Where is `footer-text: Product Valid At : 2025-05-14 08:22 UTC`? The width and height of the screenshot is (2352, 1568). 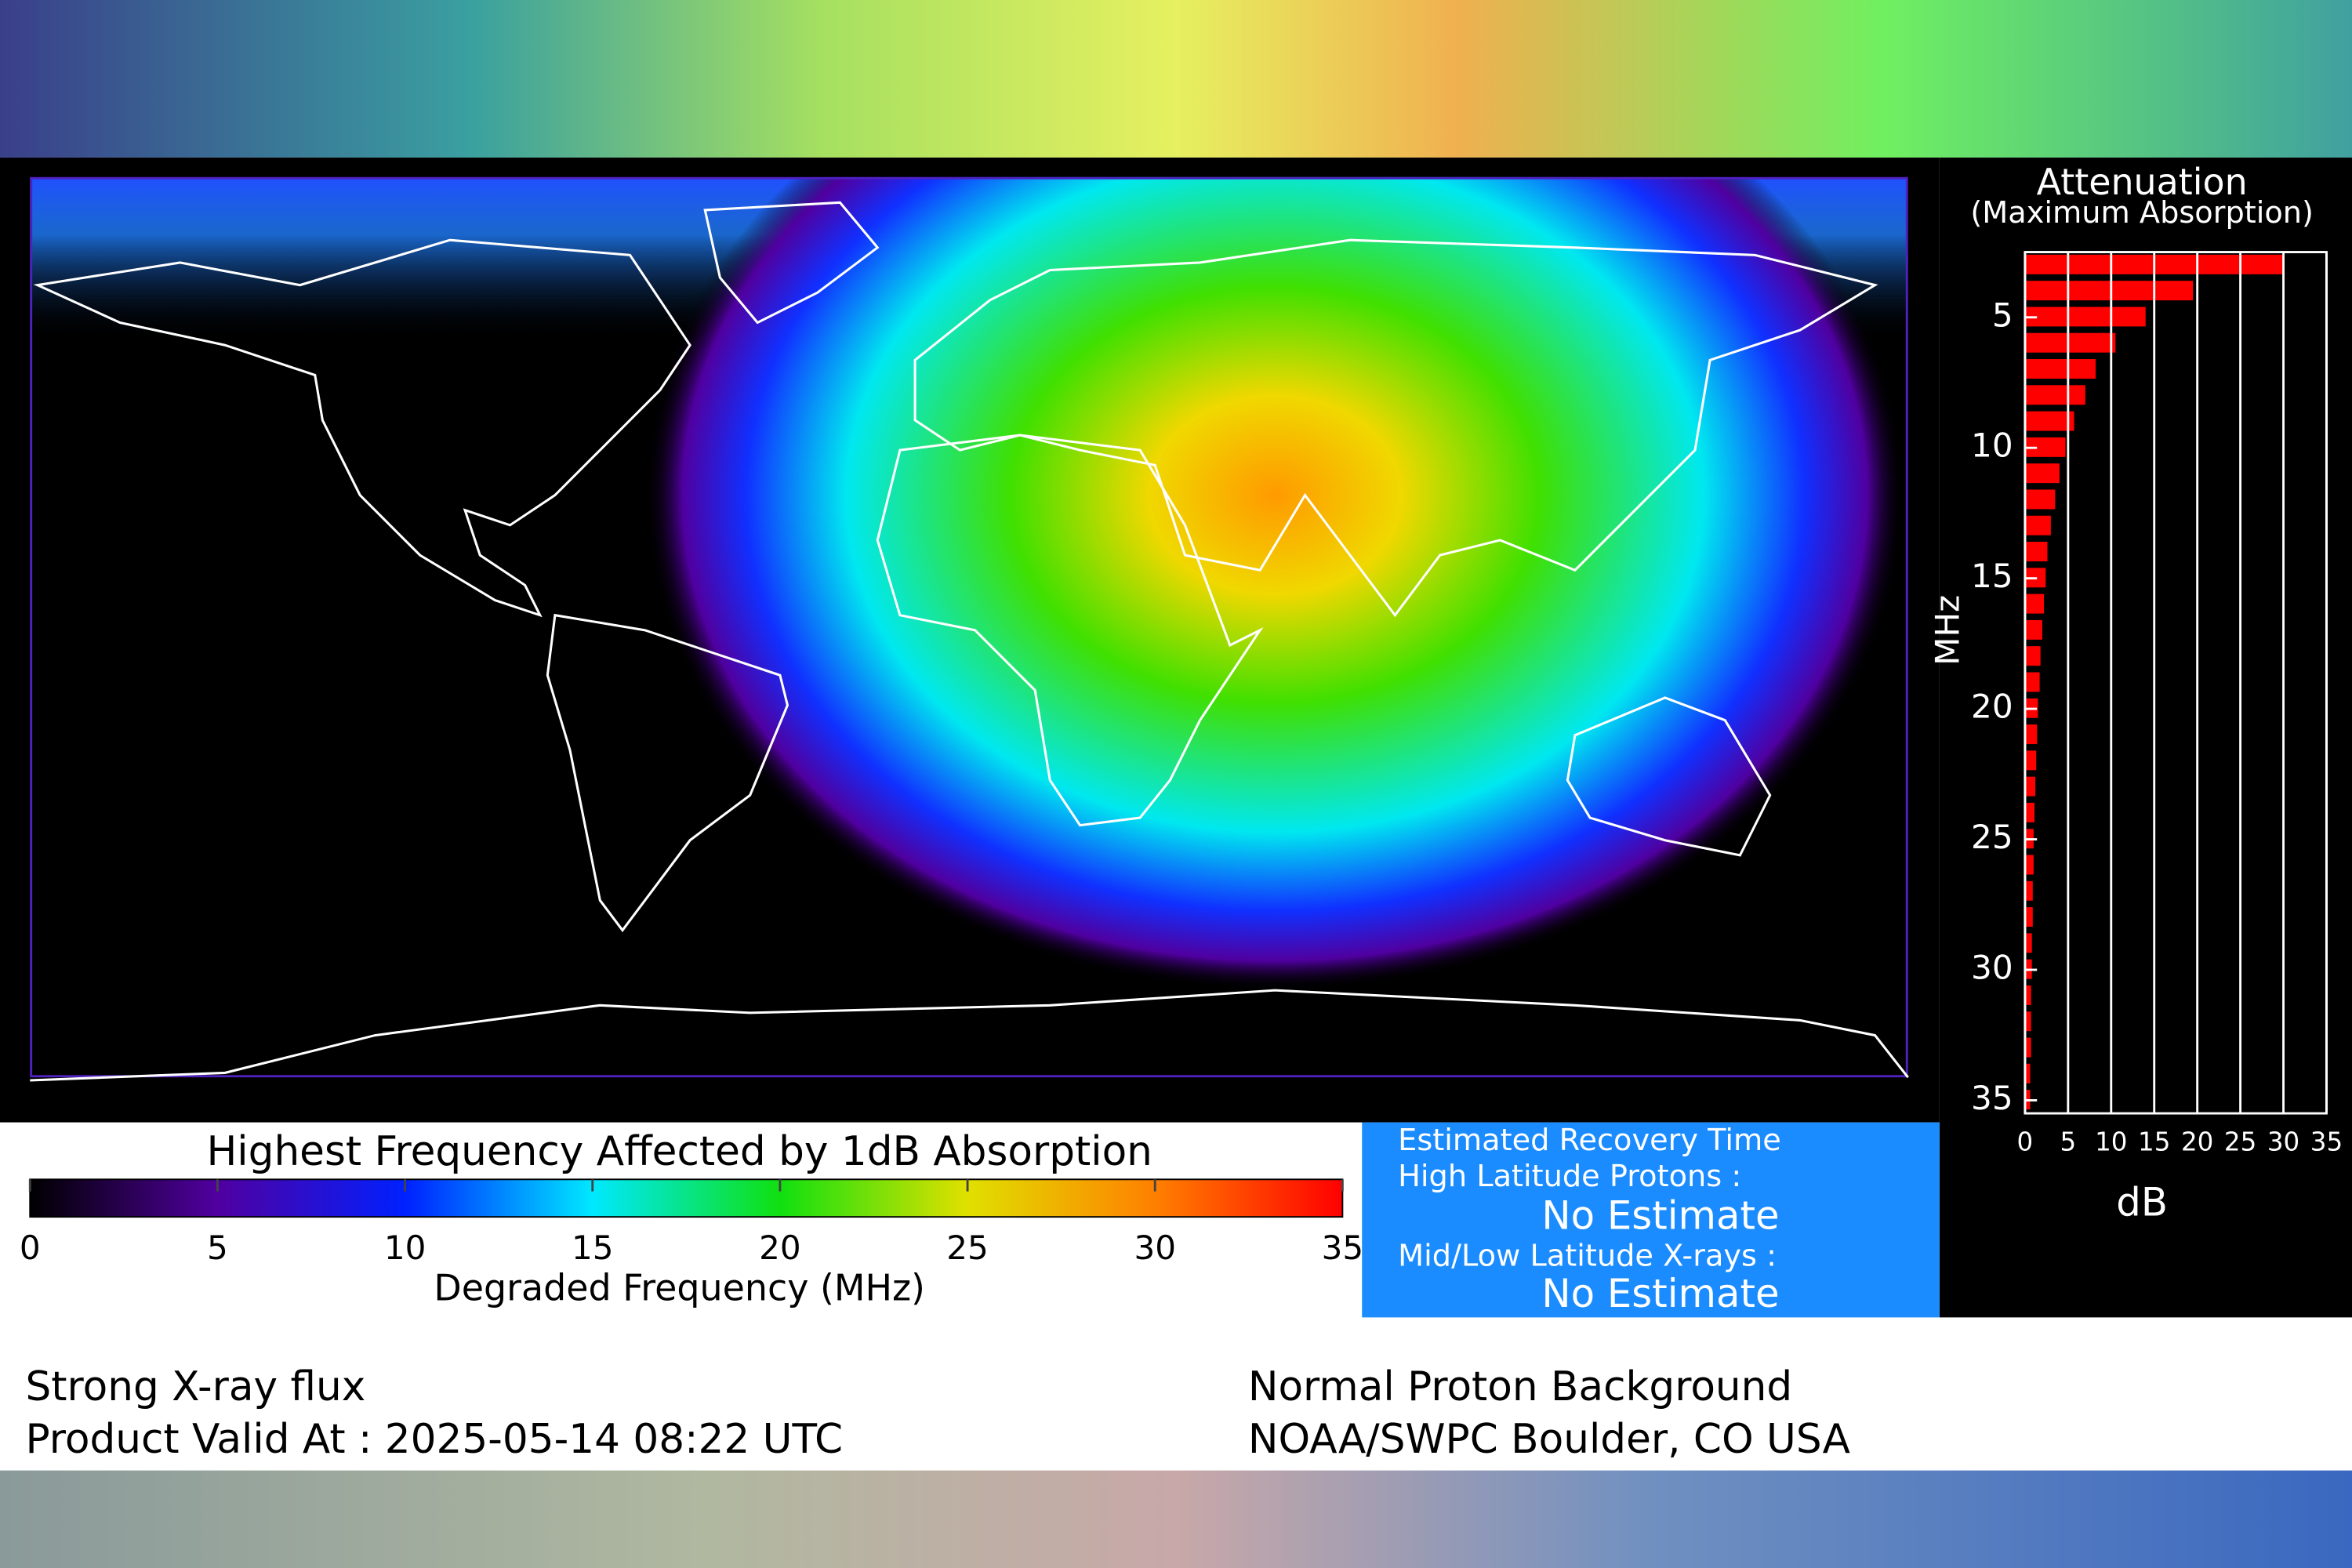
footer-text: Product Valid At : 2025-05-14 08:22 UTC is located at coordinates (435, 1439).